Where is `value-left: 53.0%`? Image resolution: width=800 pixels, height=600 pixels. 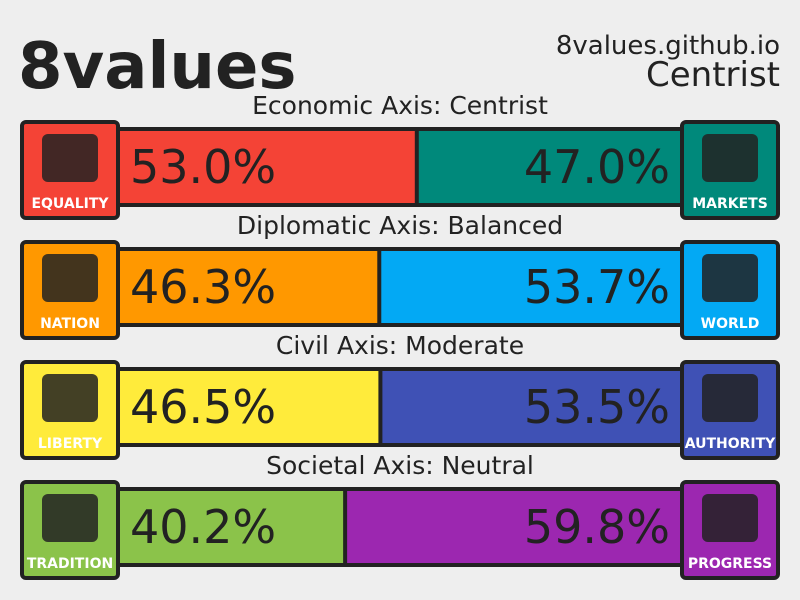
value-left: 53.0% is located at coordinates (203, 167).